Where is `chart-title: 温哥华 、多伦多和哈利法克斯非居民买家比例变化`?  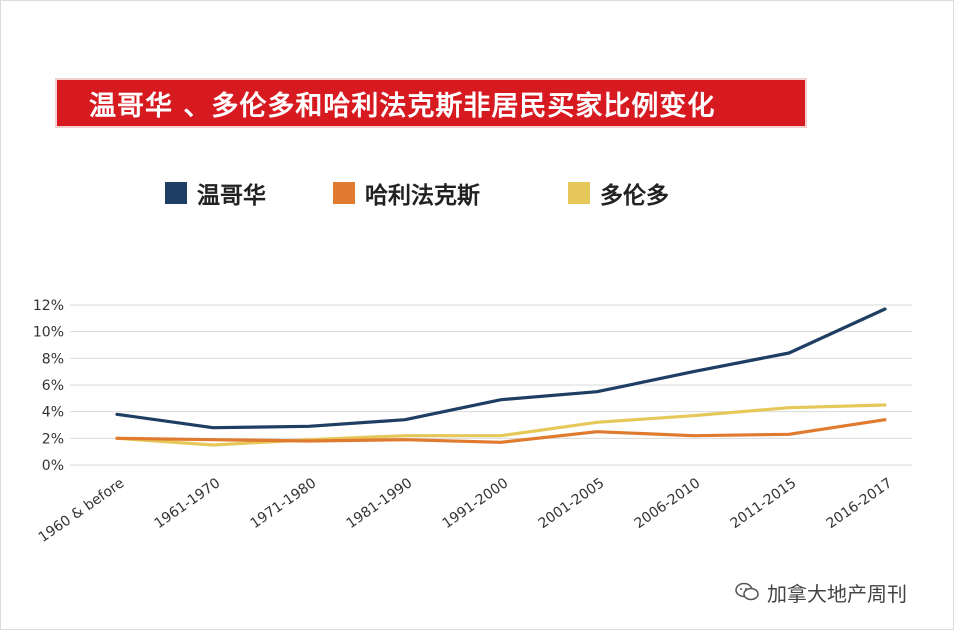
chart-title: 温哥华 、多伦多和哈利法克斯非居民买家比例变化 is located at coordinates (402, 106).